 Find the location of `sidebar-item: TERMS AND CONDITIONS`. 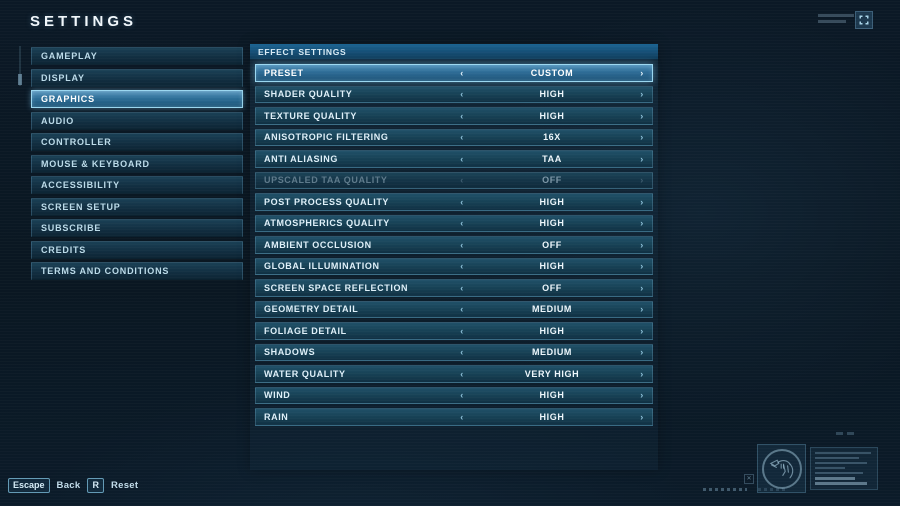

sidebar-item: TERMS AND CONDITIONS is located at coordinates (137, 271).